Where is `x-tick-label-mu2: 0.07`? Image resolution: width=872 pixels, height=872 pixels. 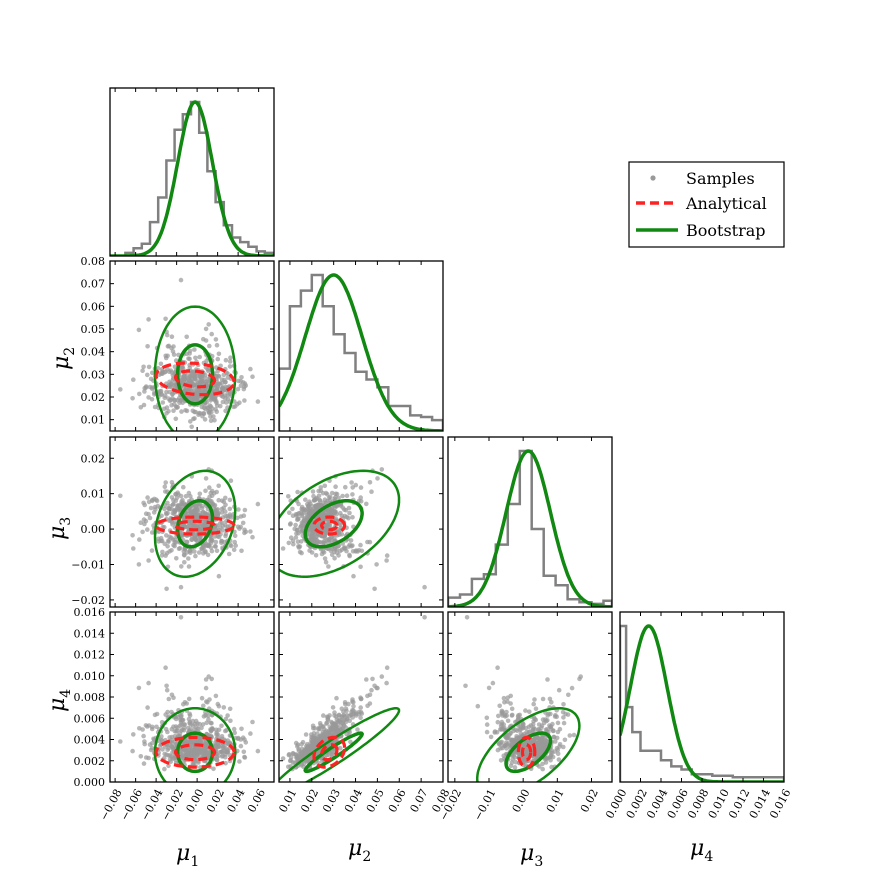 x-tick-label-mu2: 0.07 is located at coordinates (419, 801).